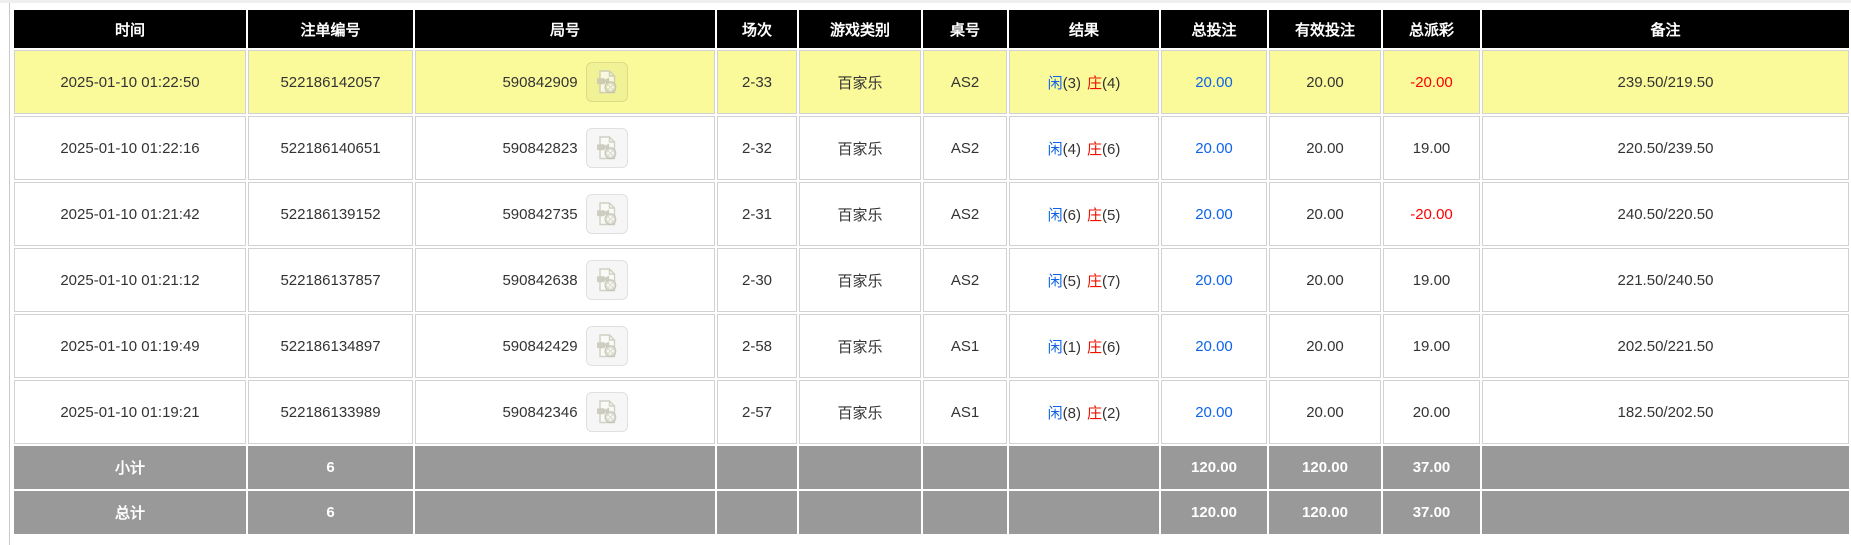 The height and width of the screenshot is (545, 1851). Describe the element at coordinates (1214, 512) in the screenshot. I see `grand-total-total-bet: 120.00` at that location.